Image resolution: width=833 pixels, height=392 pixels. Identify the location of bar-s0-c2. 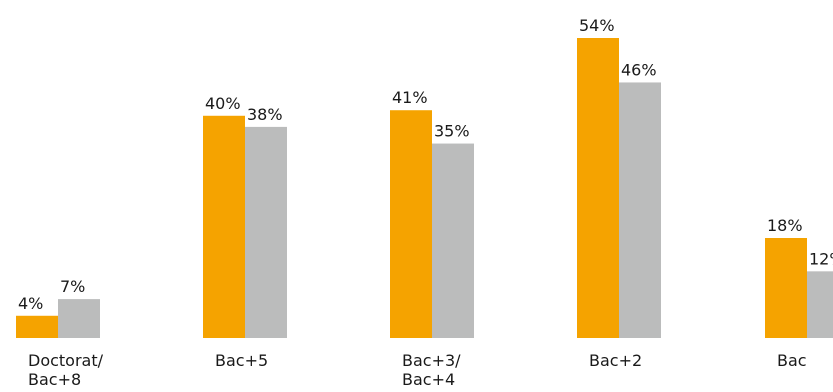
(411, 224).